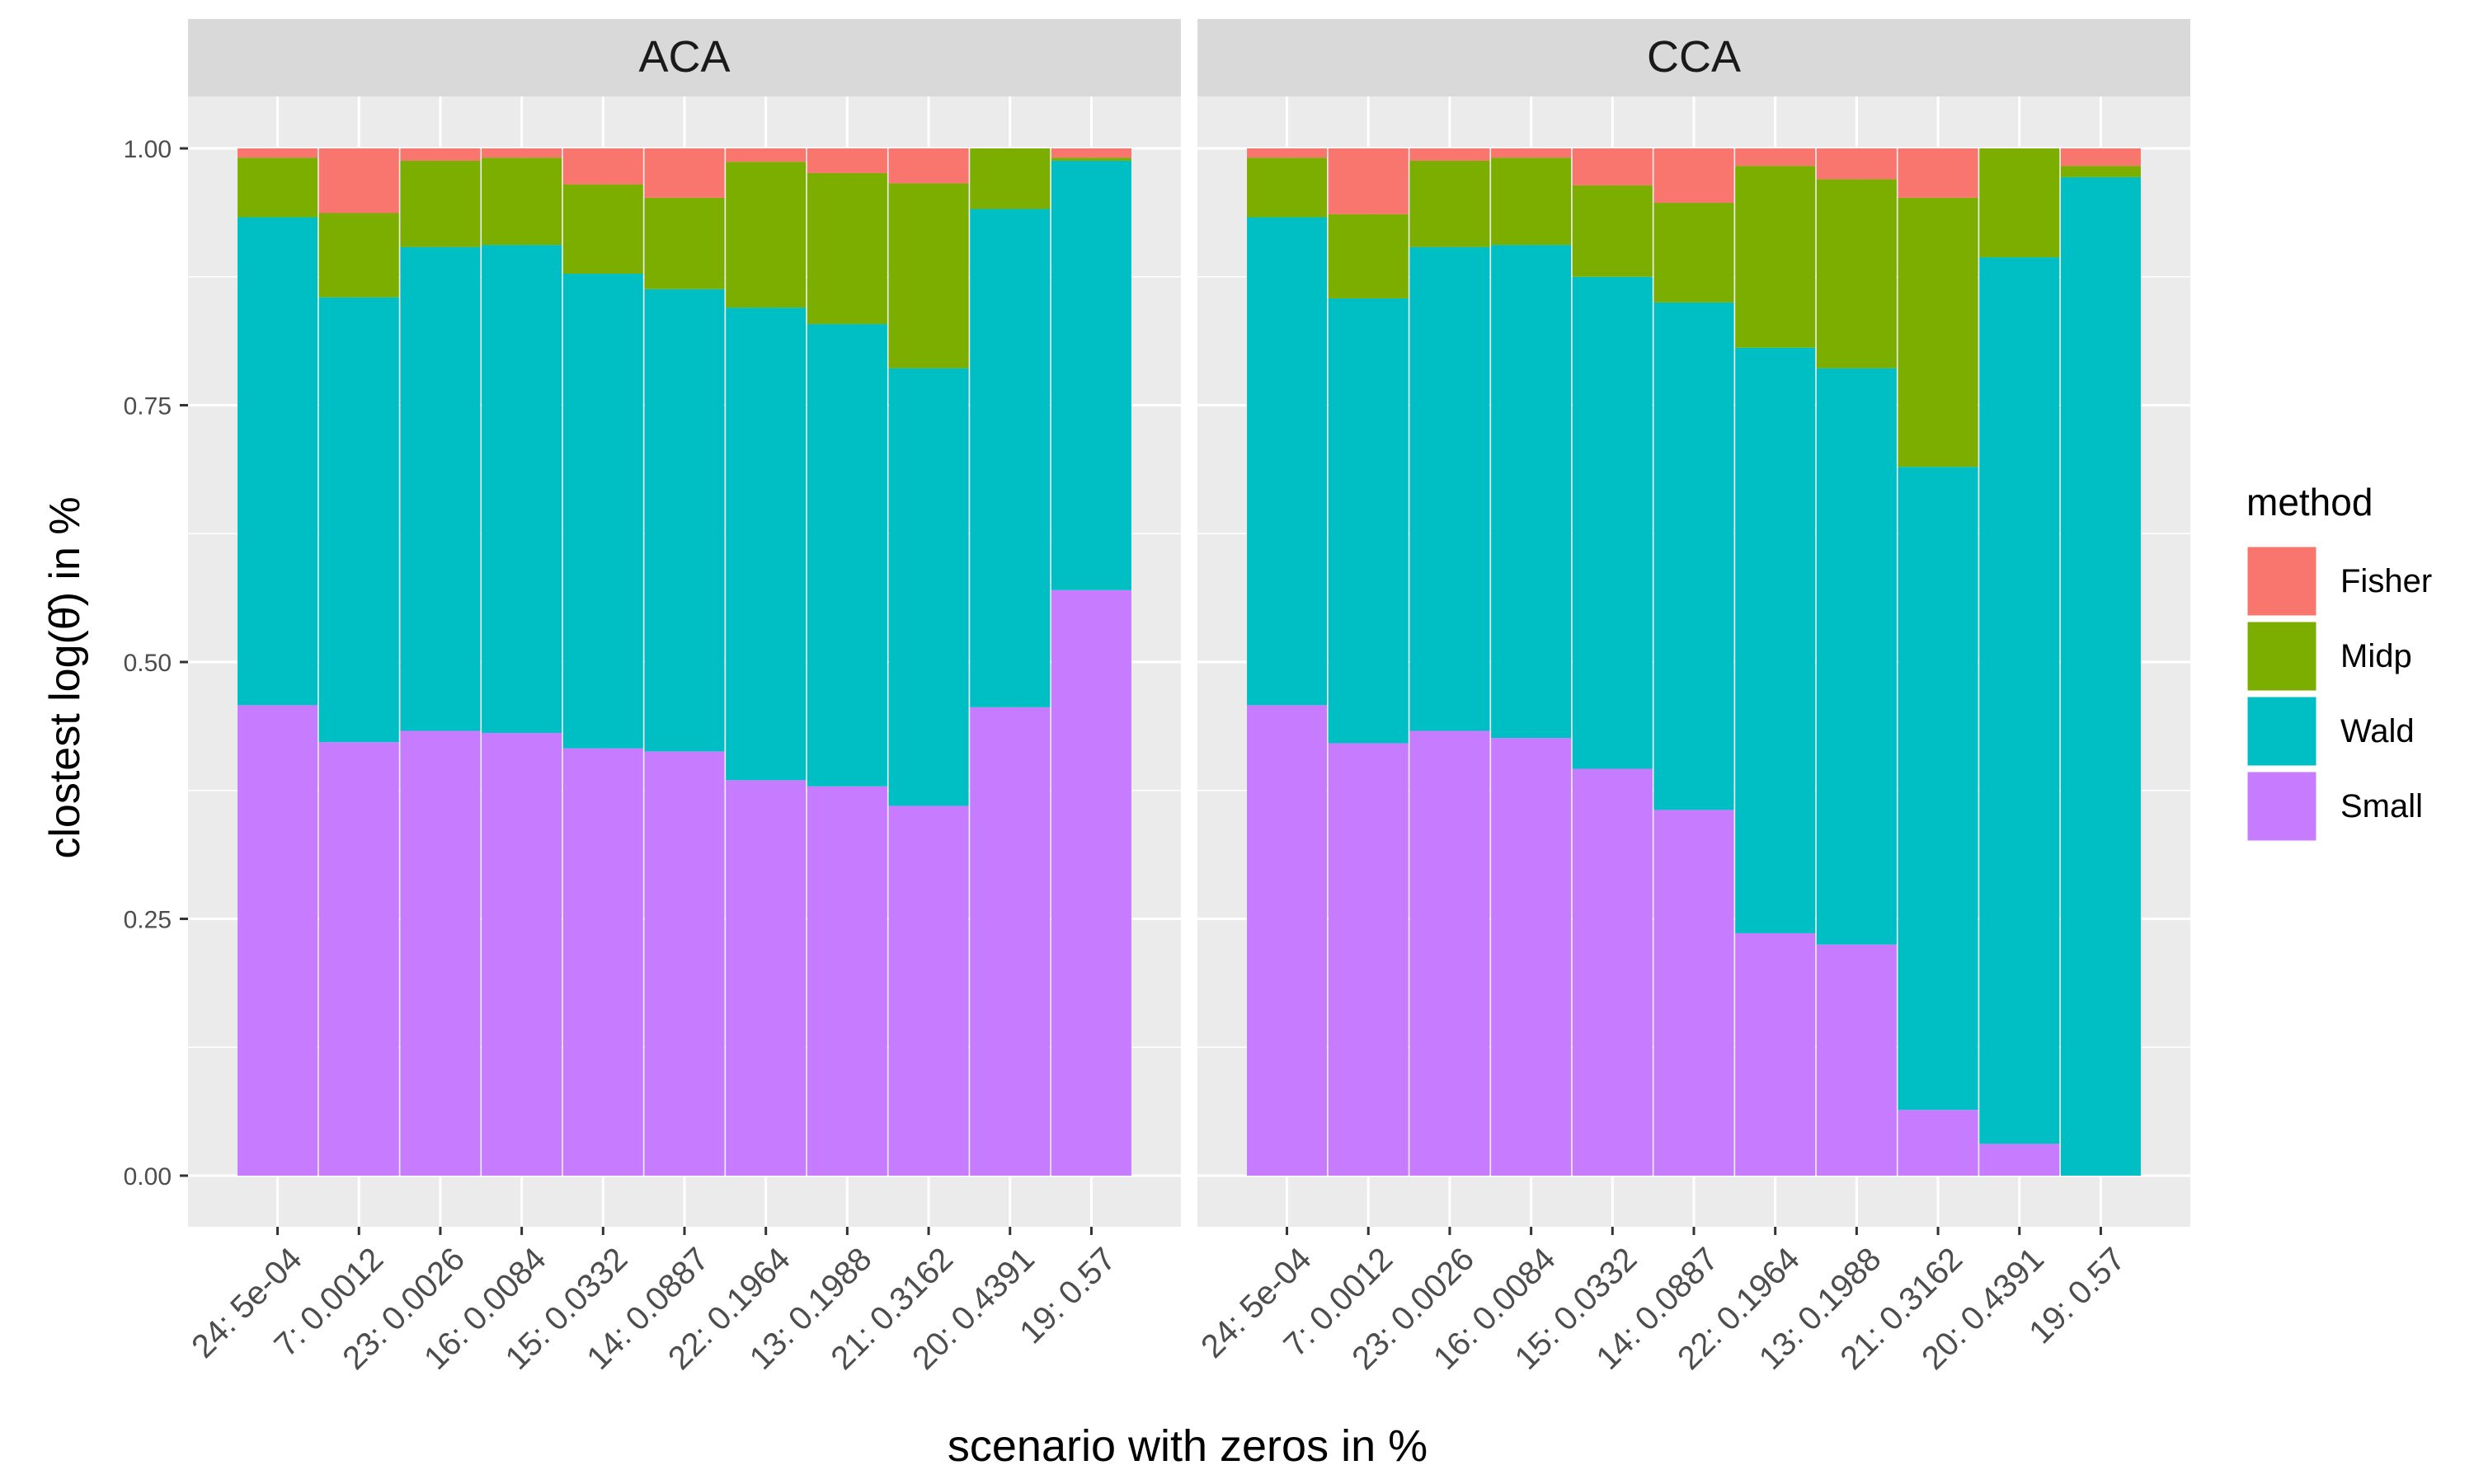 The width and height of the screenshot is (2474, 1484). I want to click on legend-label-small: Small, so click(2381, 806).